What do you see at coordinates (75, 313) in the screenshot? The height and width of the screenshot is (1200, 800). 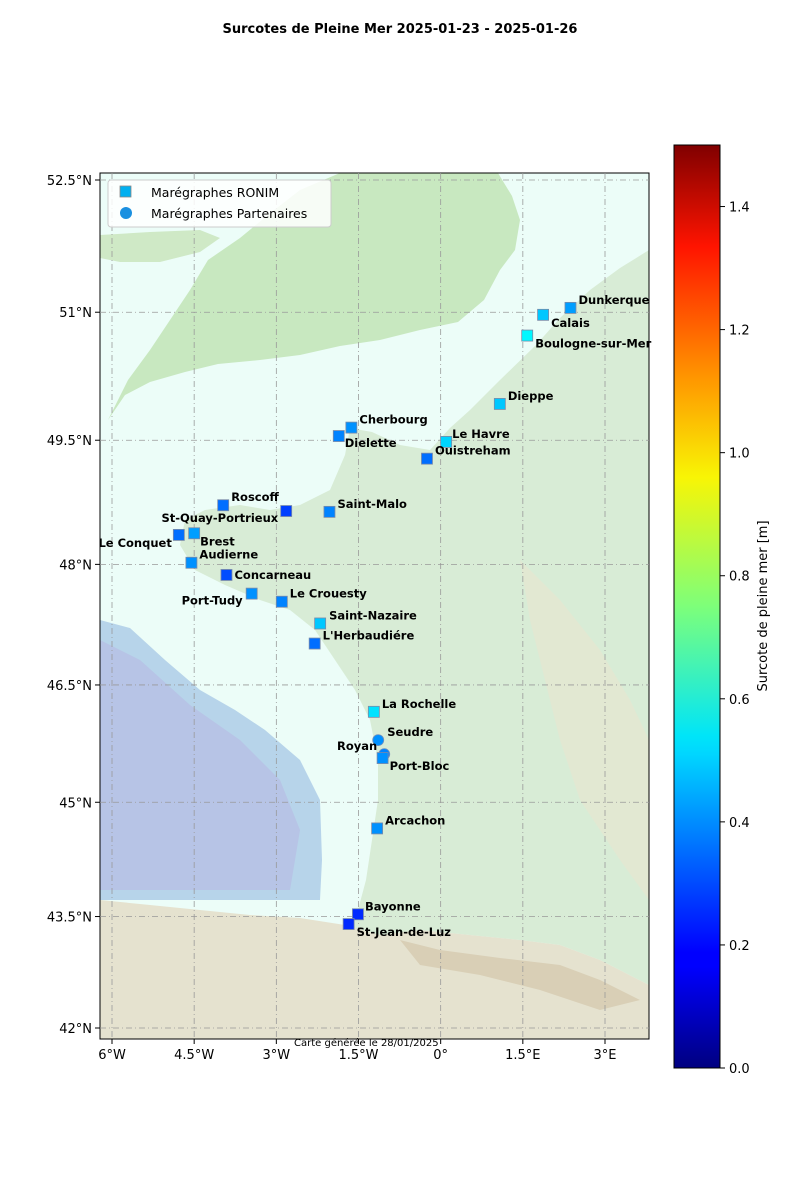 I see `y-tick-label-1: 51°N` at bounding box center [75, 313].